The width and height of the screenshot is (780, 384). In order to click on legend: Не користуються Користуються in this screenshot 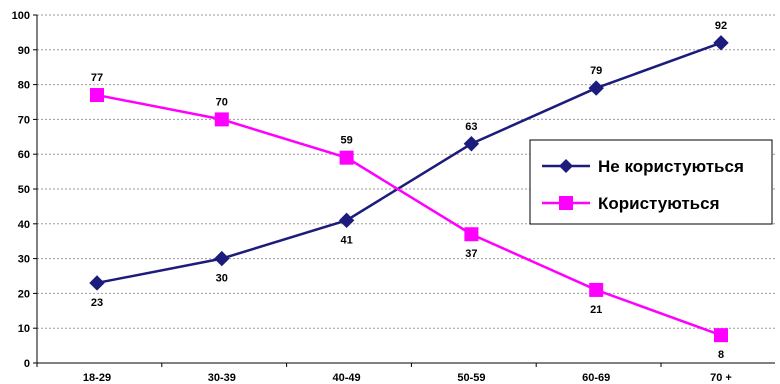, I will do `click(651, 182)`.